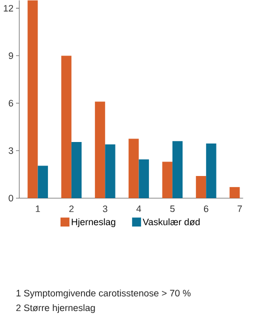  What do you see at coordinates (9, 8) in the screenshot?
I see `y-tick-label: 12` at bounding box center [9, 8].